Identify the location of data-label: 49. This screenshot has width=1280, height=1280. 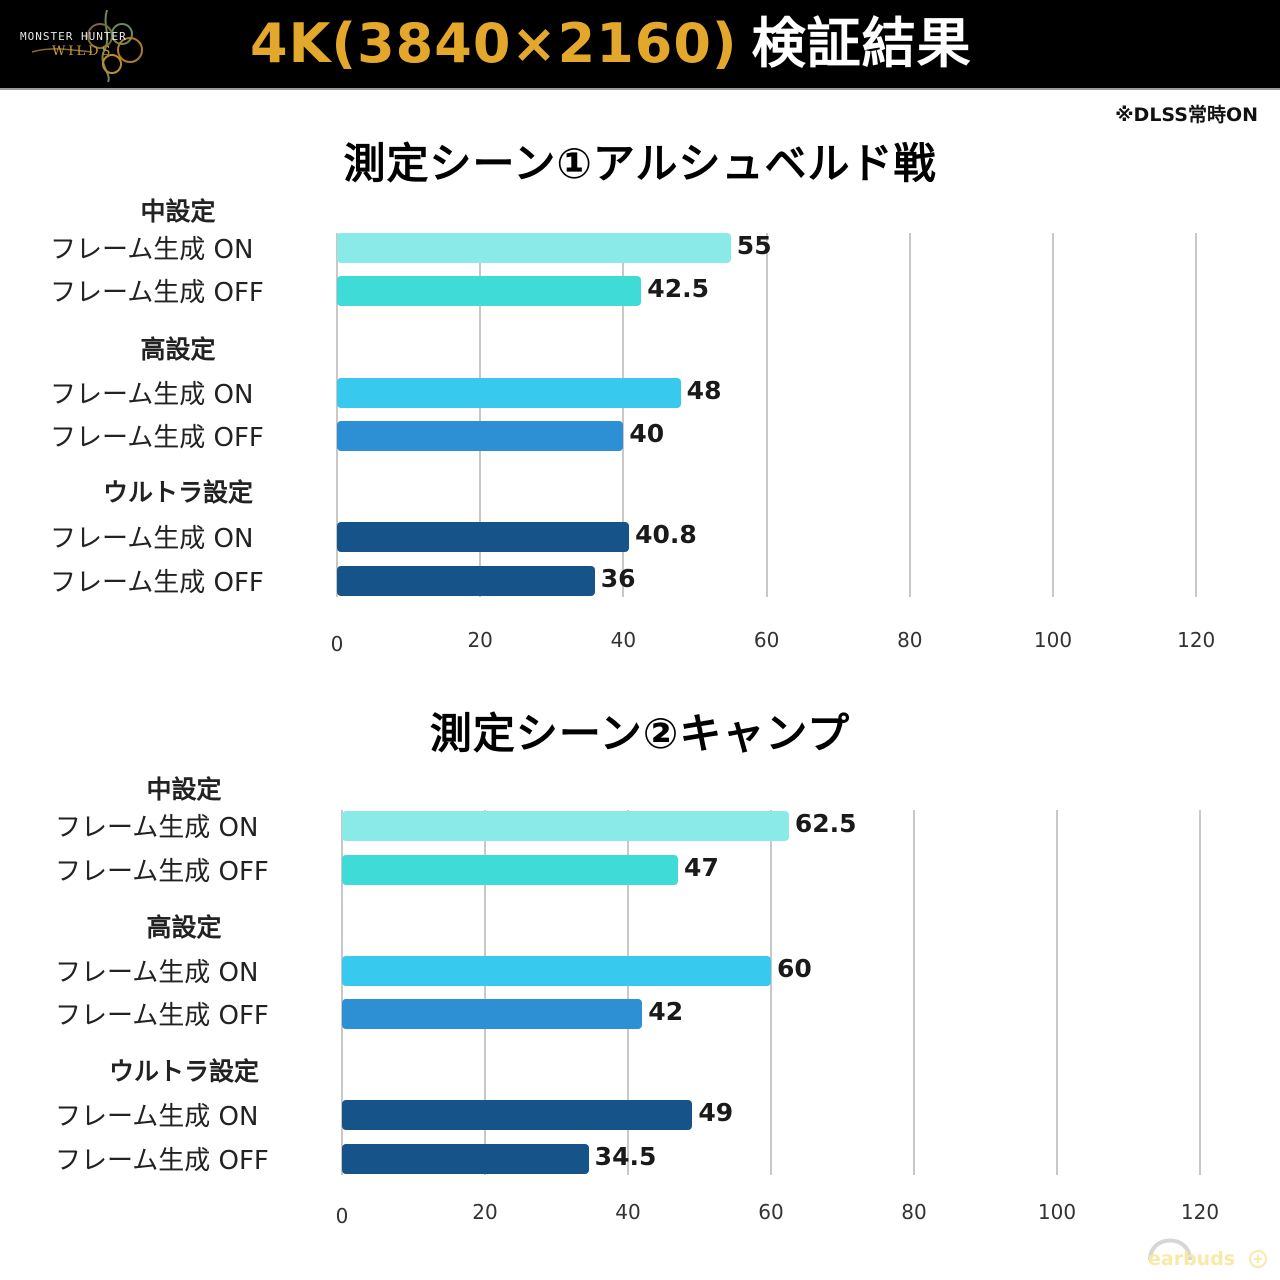
(716, 1112).